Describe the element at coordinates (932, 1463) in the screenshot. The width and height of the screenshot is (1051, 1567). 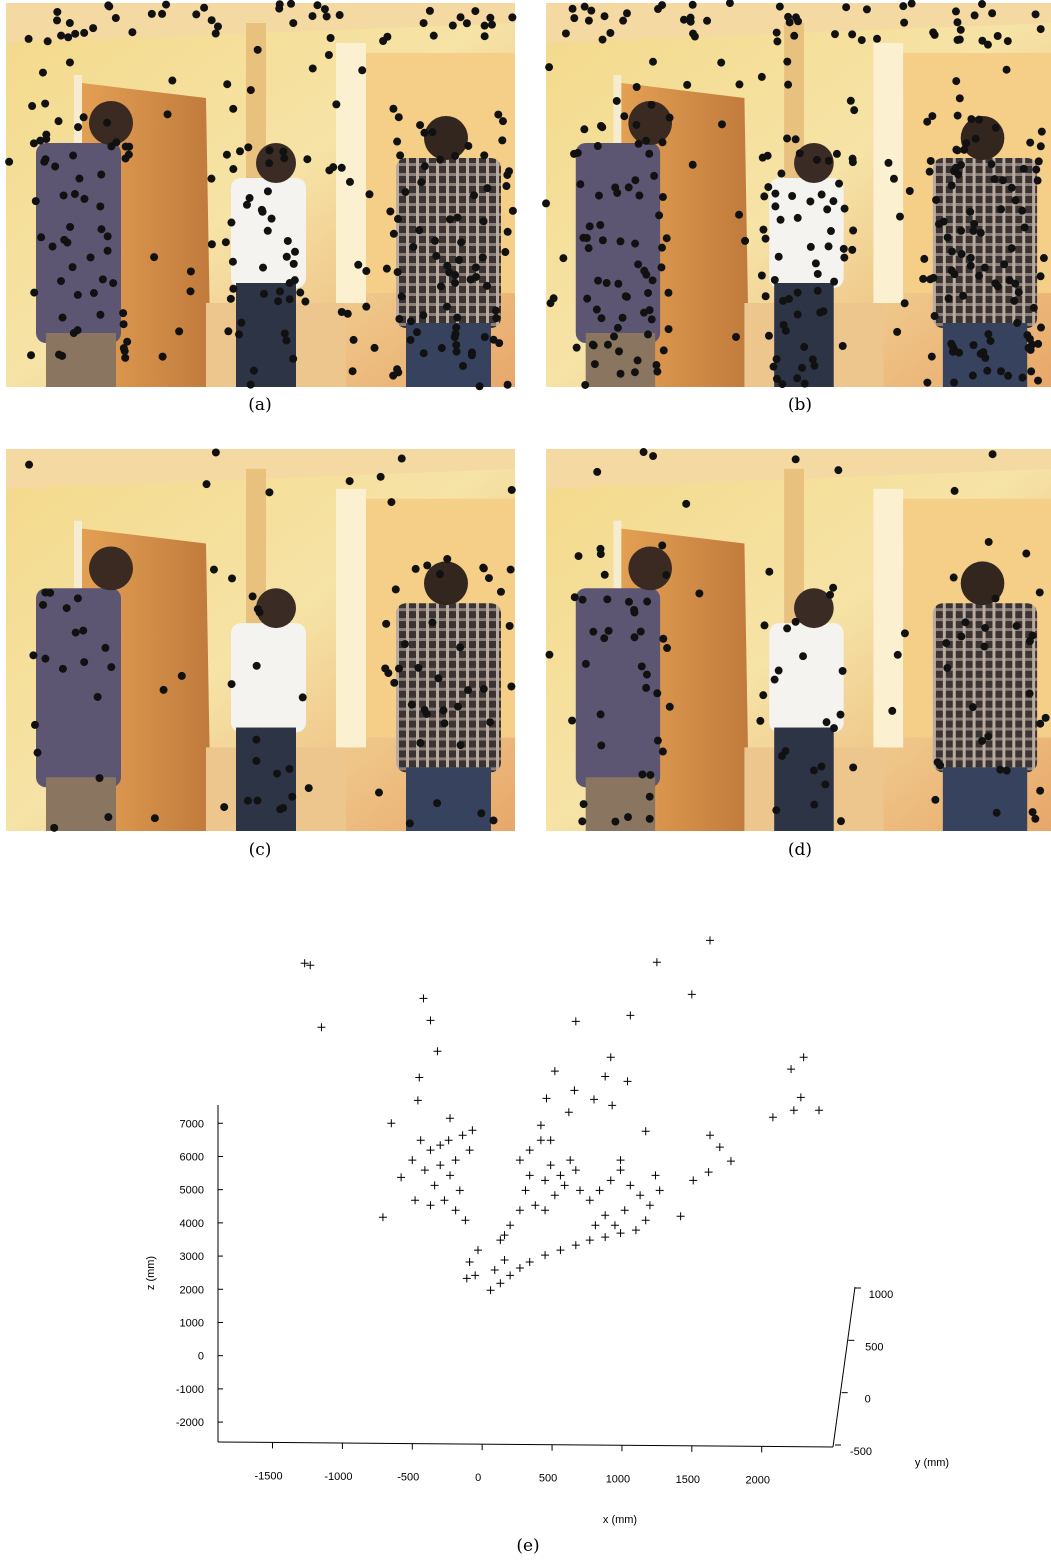
I see `y-axis-label: y (mm)` at that location.